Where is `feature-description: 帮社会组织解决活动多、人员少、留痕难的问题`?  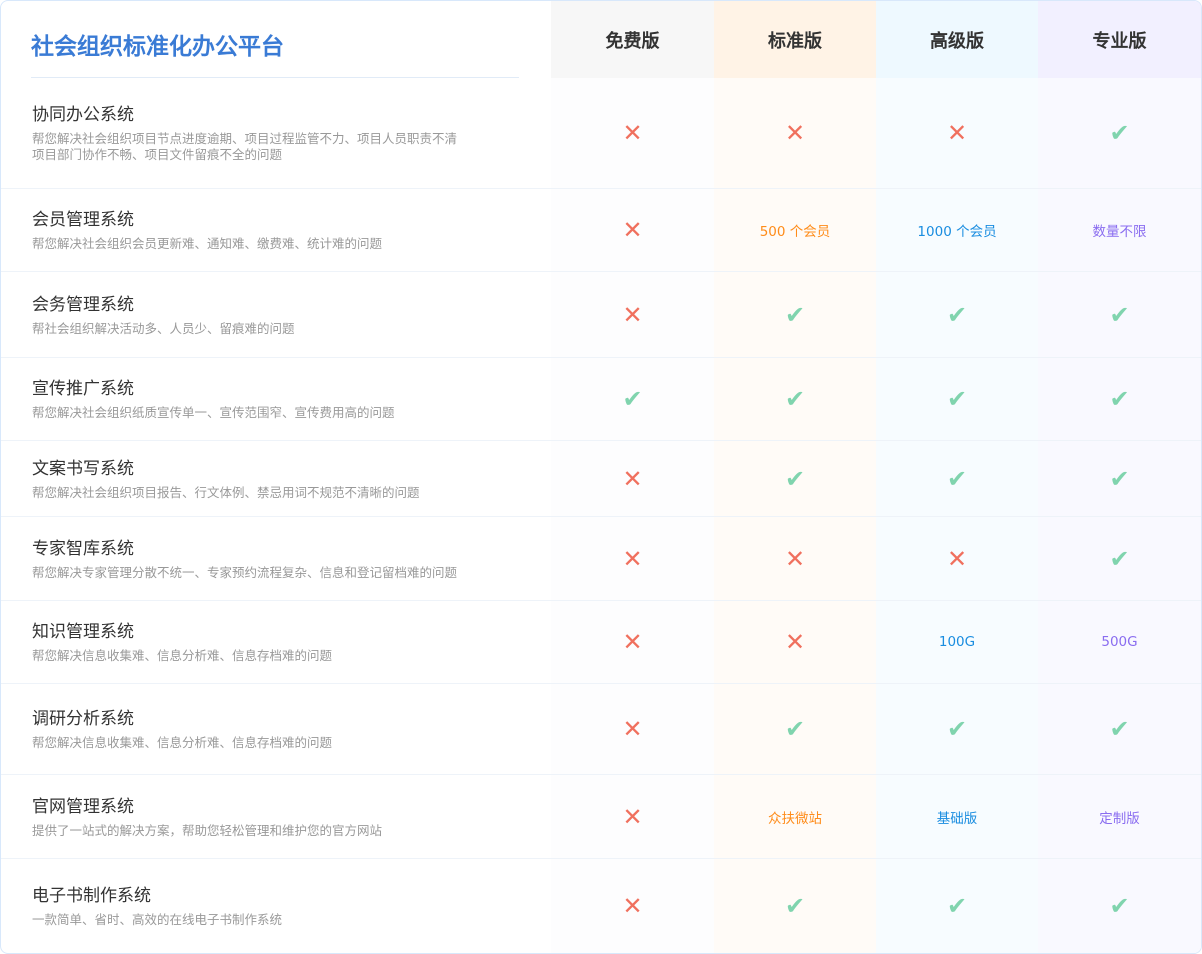
feature-description: 帮社会组织解决活动多、人员少、留痕难的问题 is located at coordinates (163, 328).